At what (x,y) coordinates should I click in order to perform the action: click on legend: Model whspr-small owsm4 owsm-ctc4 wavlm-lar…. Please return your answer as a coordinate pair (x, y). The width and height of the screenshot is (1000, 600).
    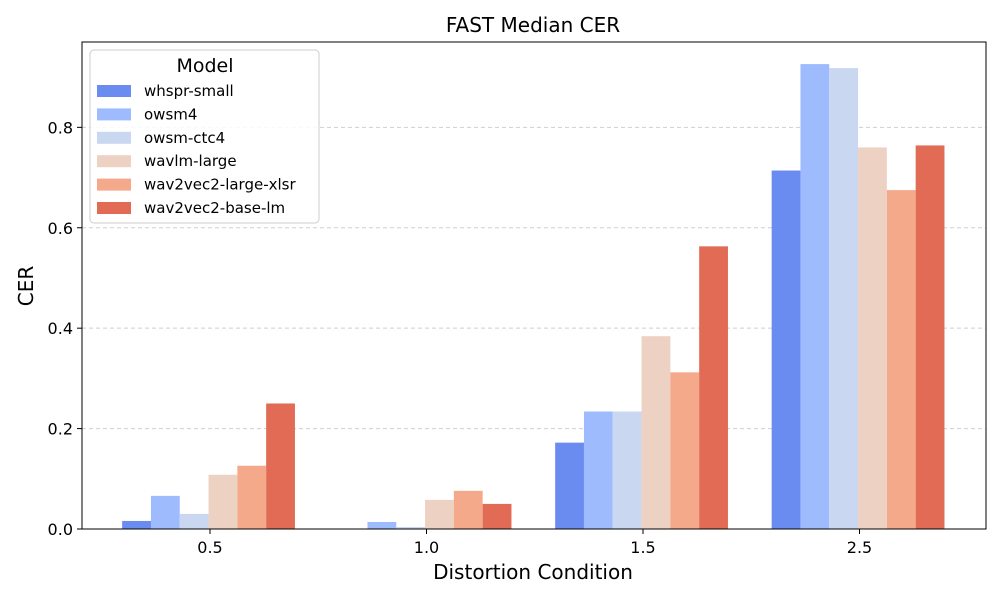
    Looking at the image, I should click on (204, 136).